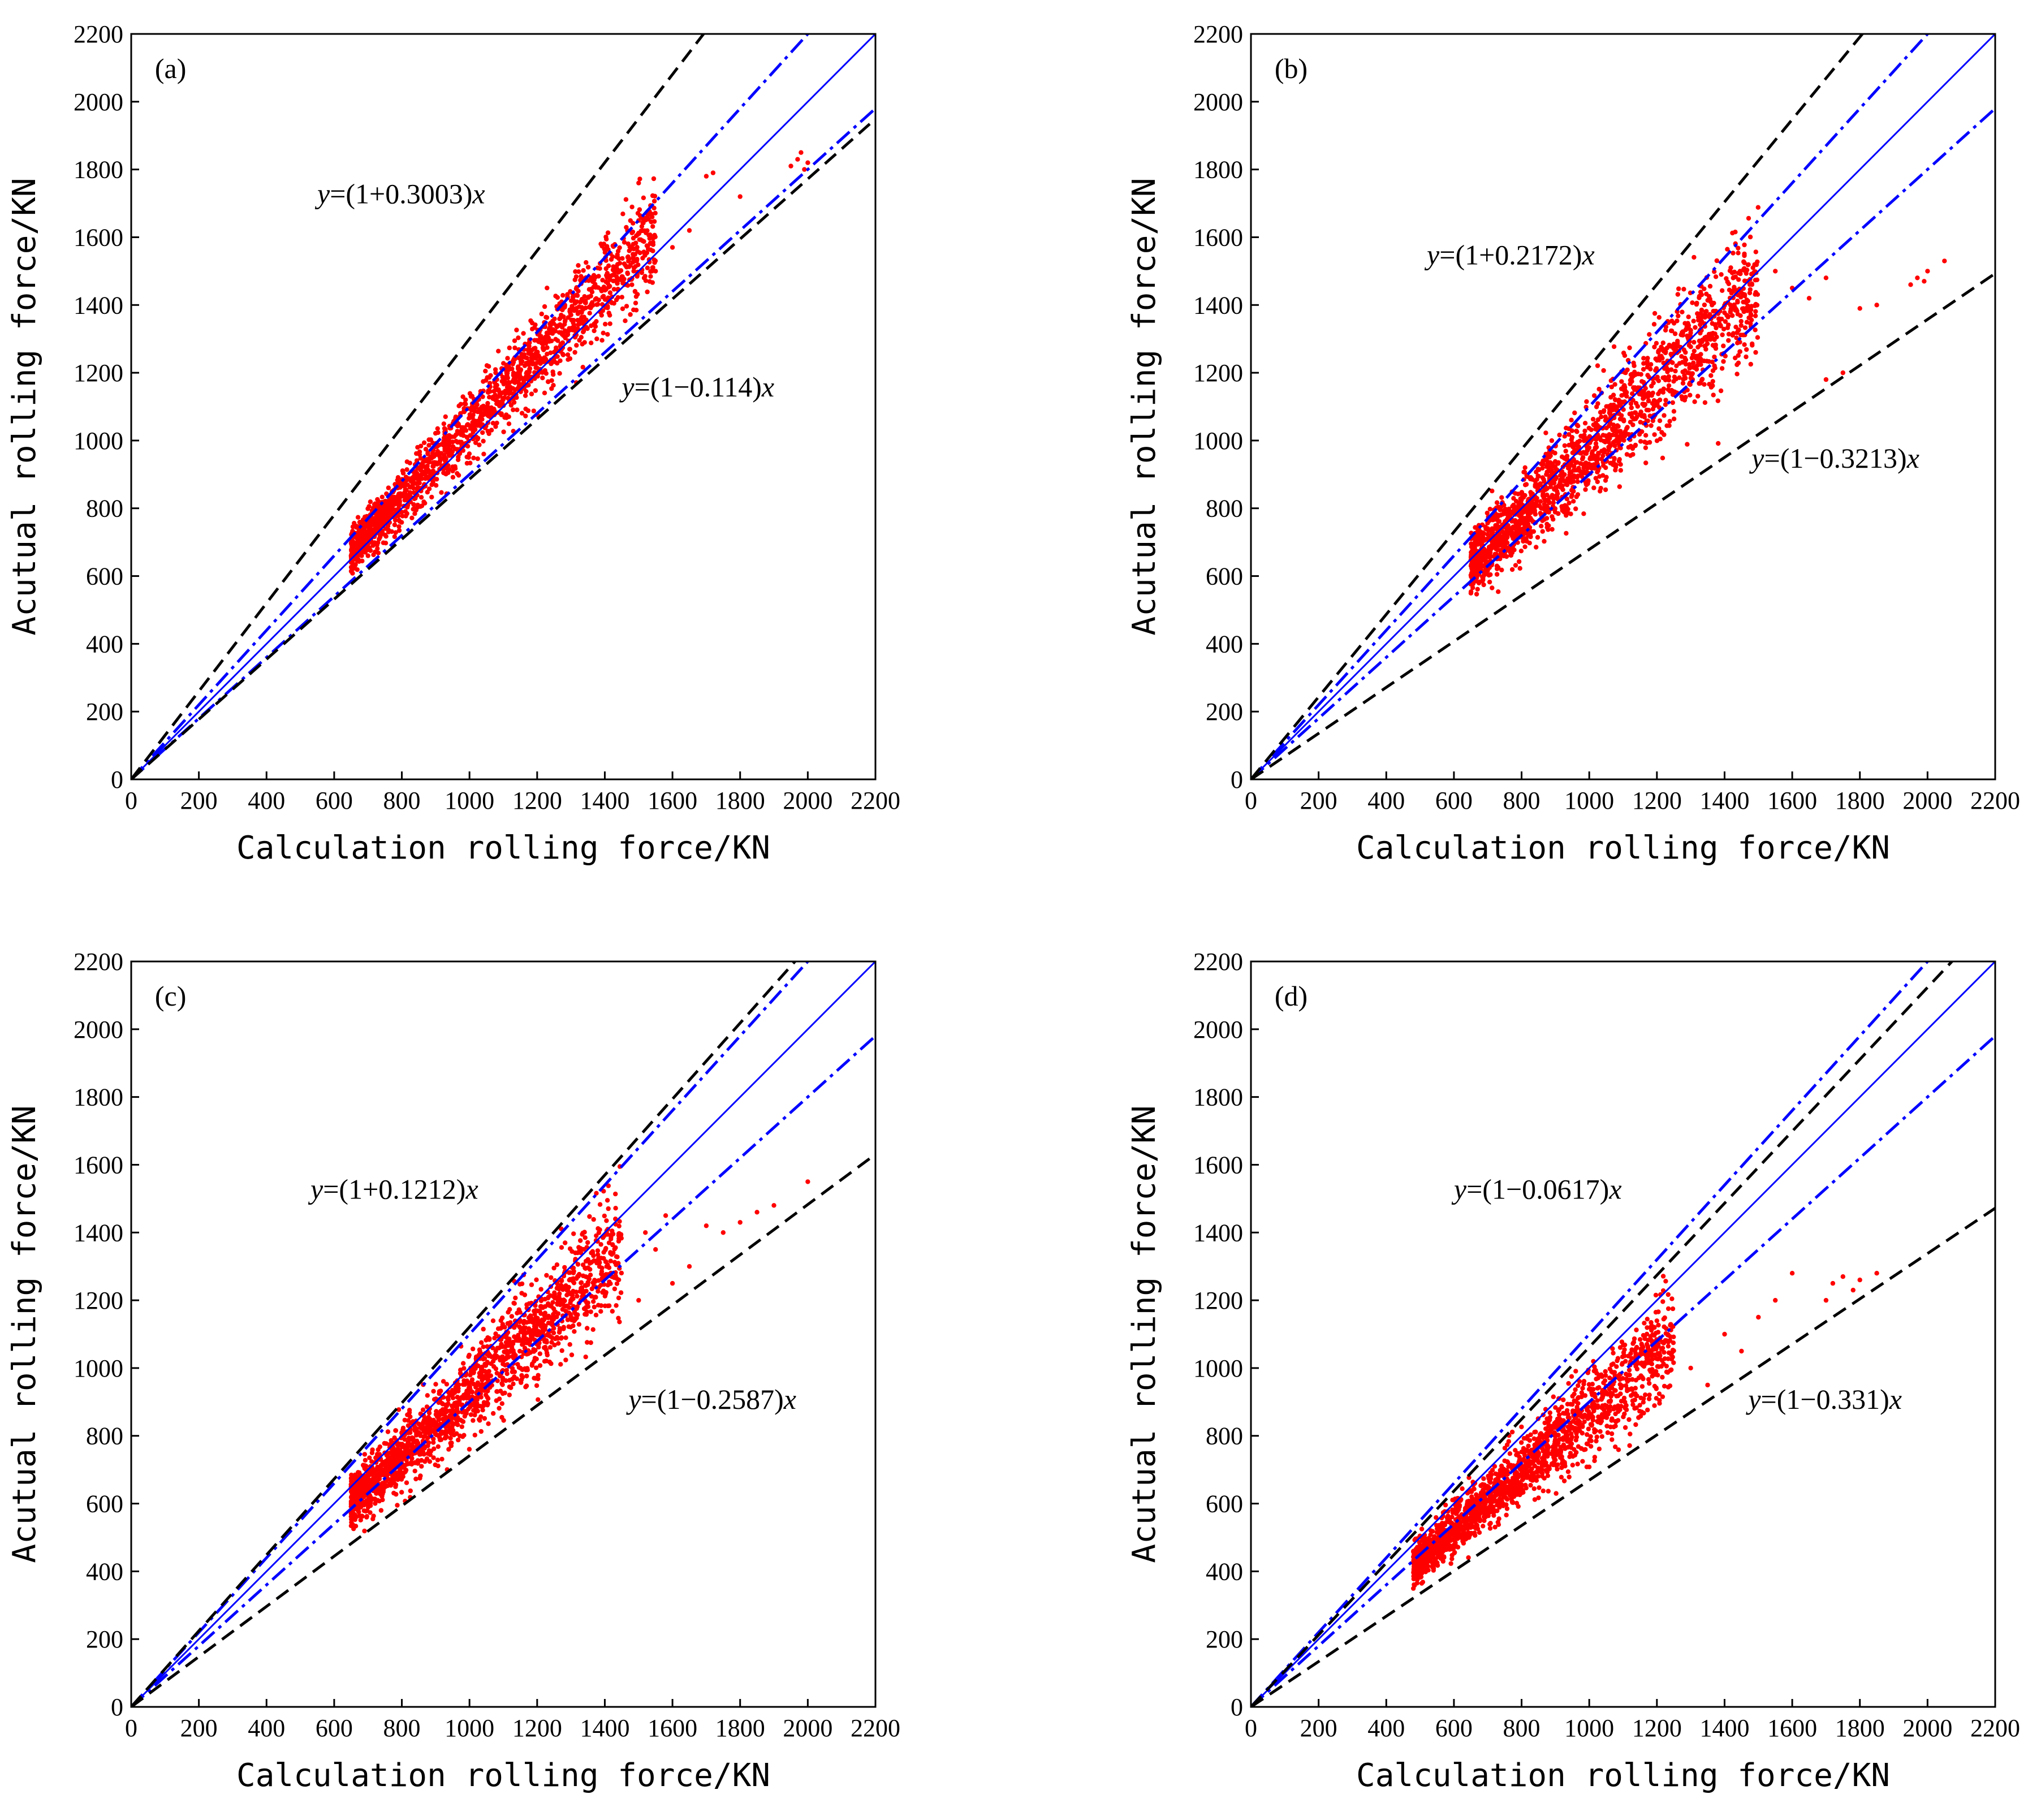  Describe the element at coordinates (98, 373) in the screenshot. I see `y-tick-label: 1200` at that location.